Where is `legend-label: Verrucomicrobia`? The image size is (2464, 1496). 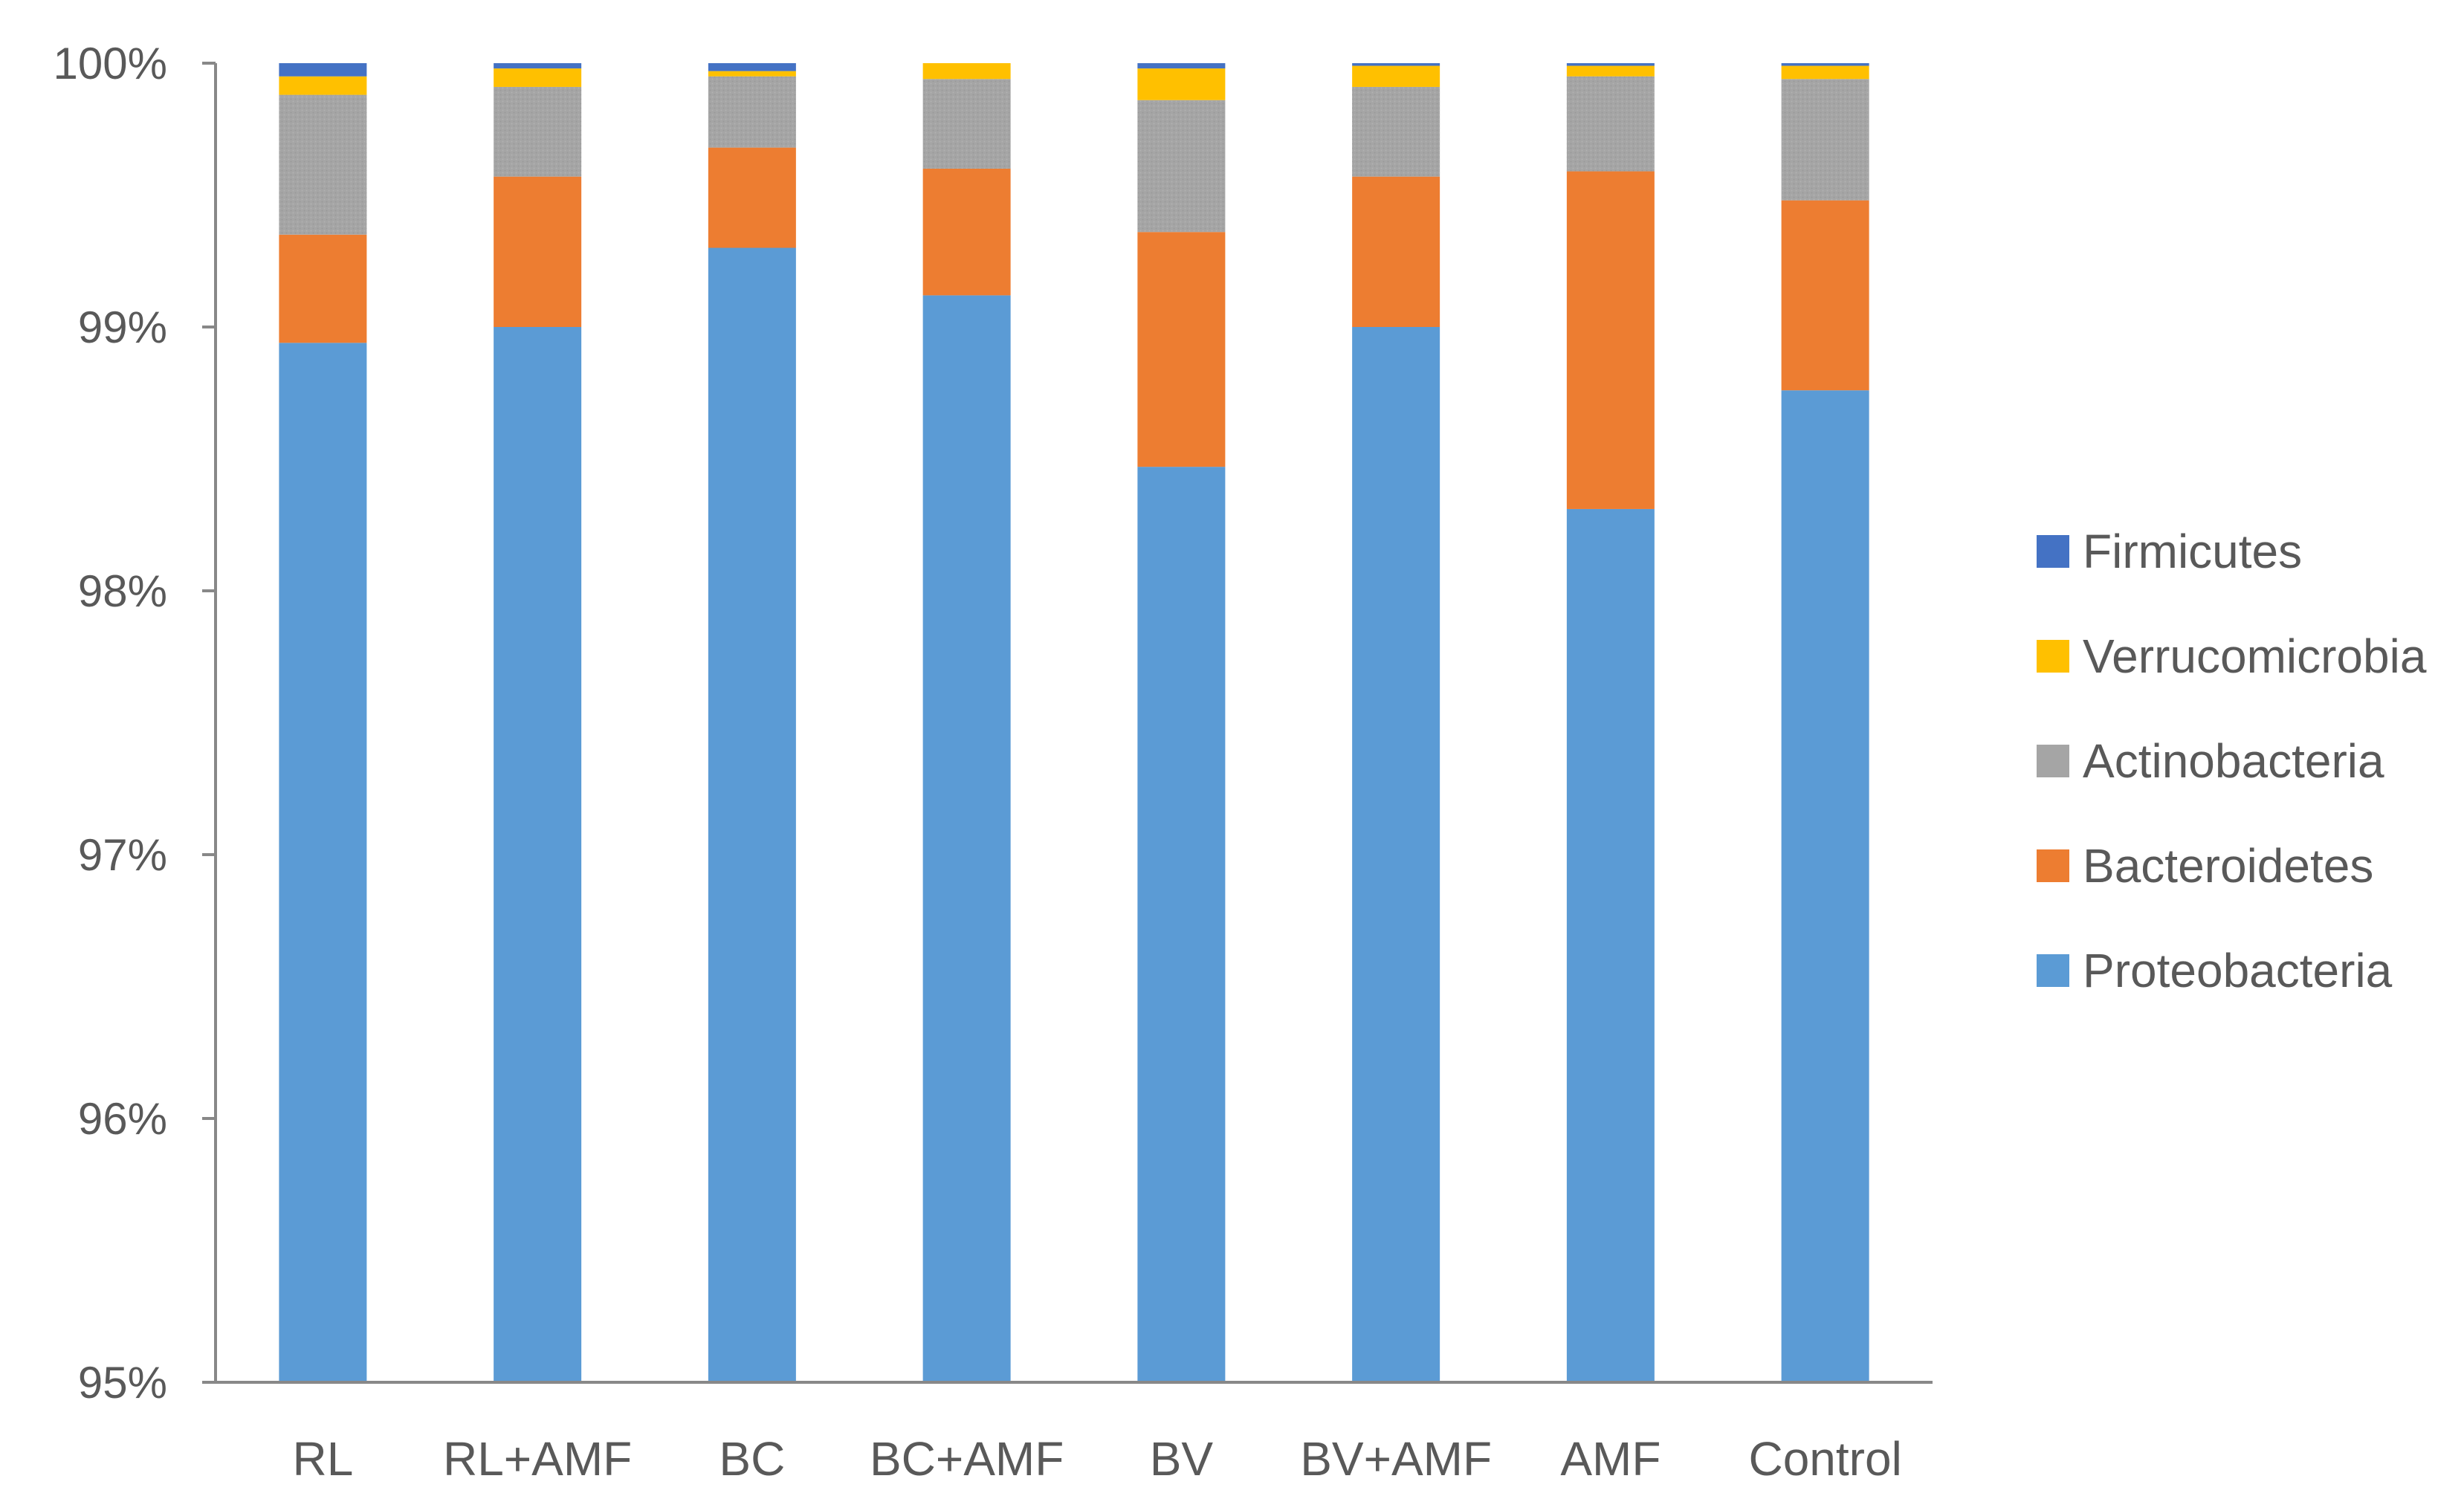
legend-label: Verrucomicrobia is located at coordinates (2255, 656).